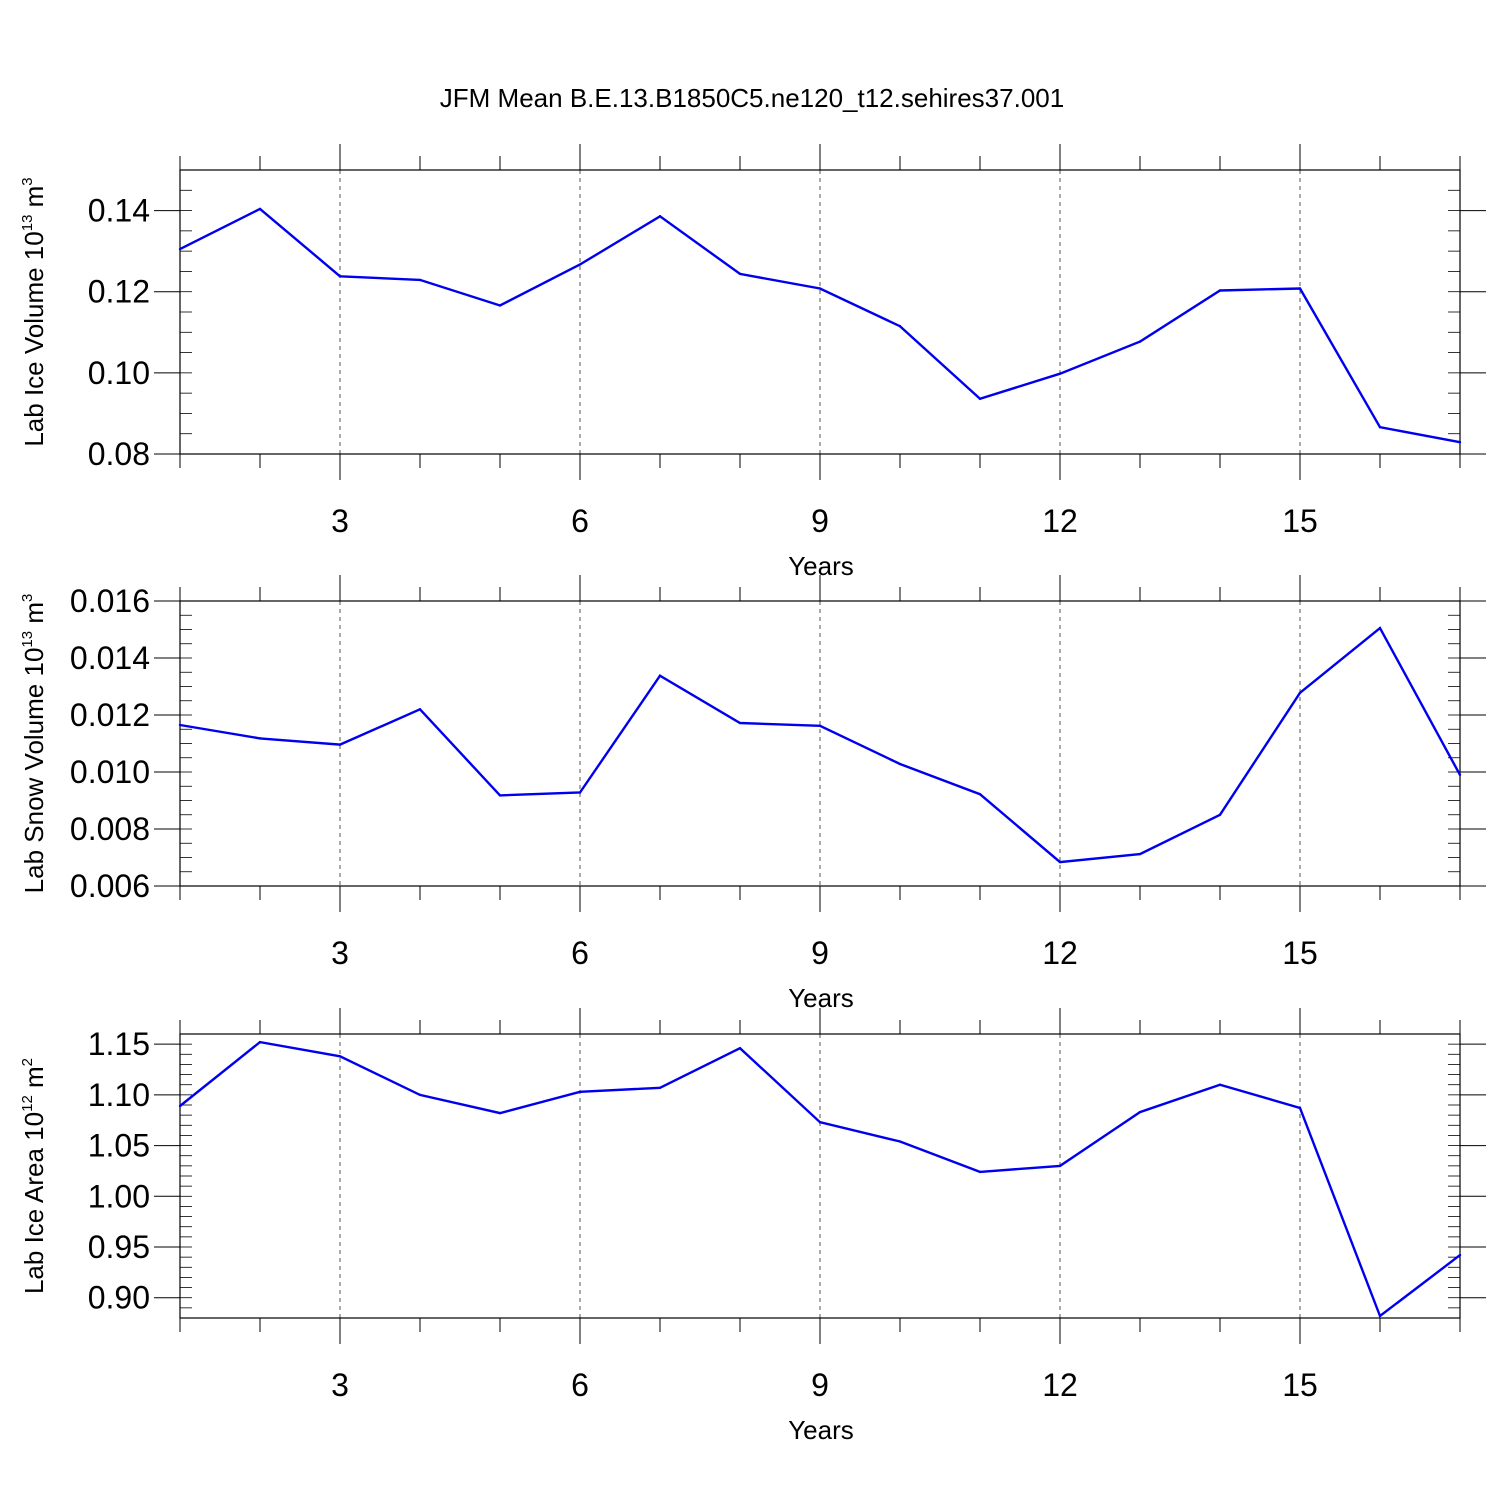 The height and width of the screenshot is (1500, 1500). Describe the element at coordinates (34, 1203) in the screenshot. I see `y-axis-label-text: Lab Ice Area 10` at that location.